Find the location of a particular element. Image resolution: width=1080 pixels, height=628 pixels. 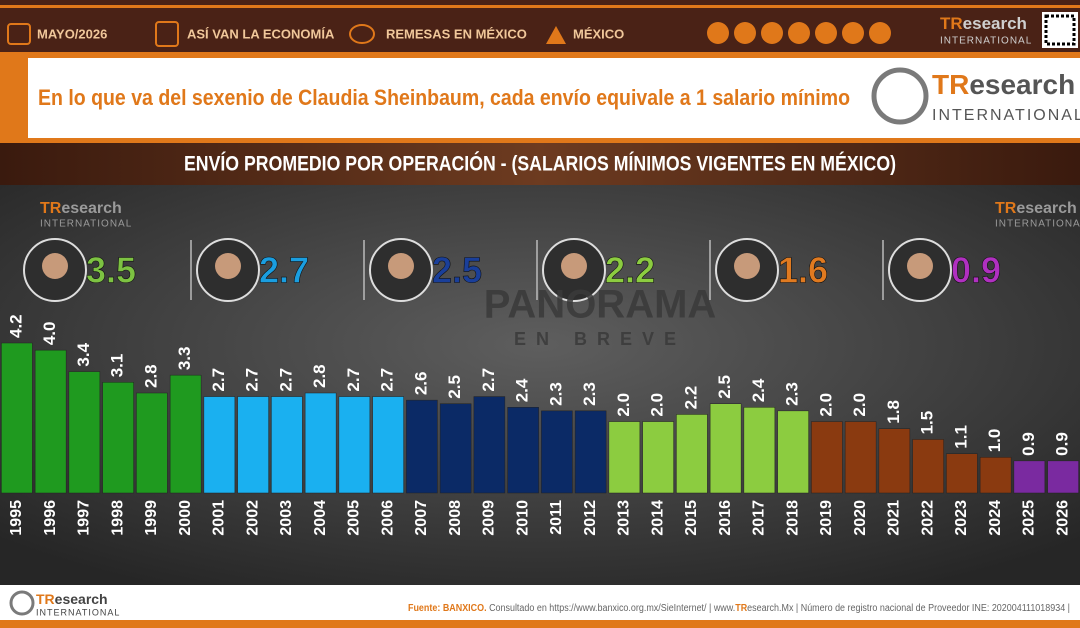

average-value: 2.2 is located at coordinates (630, 270).